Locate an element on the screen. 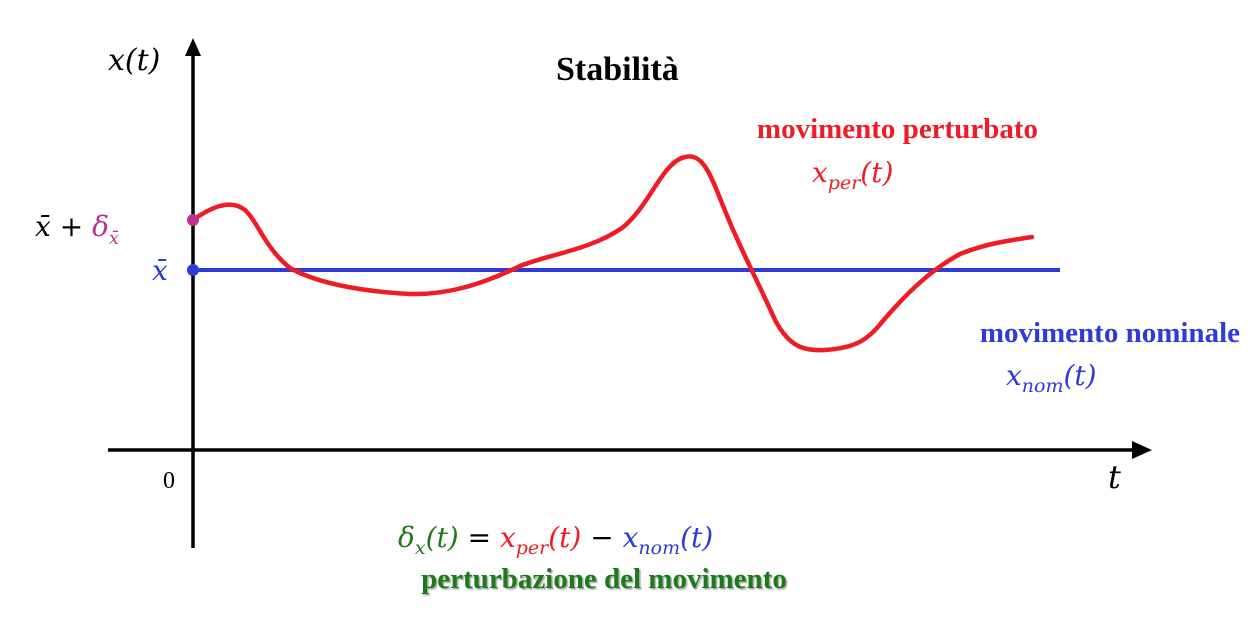 The width and height of the screenshot is (1248, 628). origin-label: 0 is located at coordinates (169, 481).